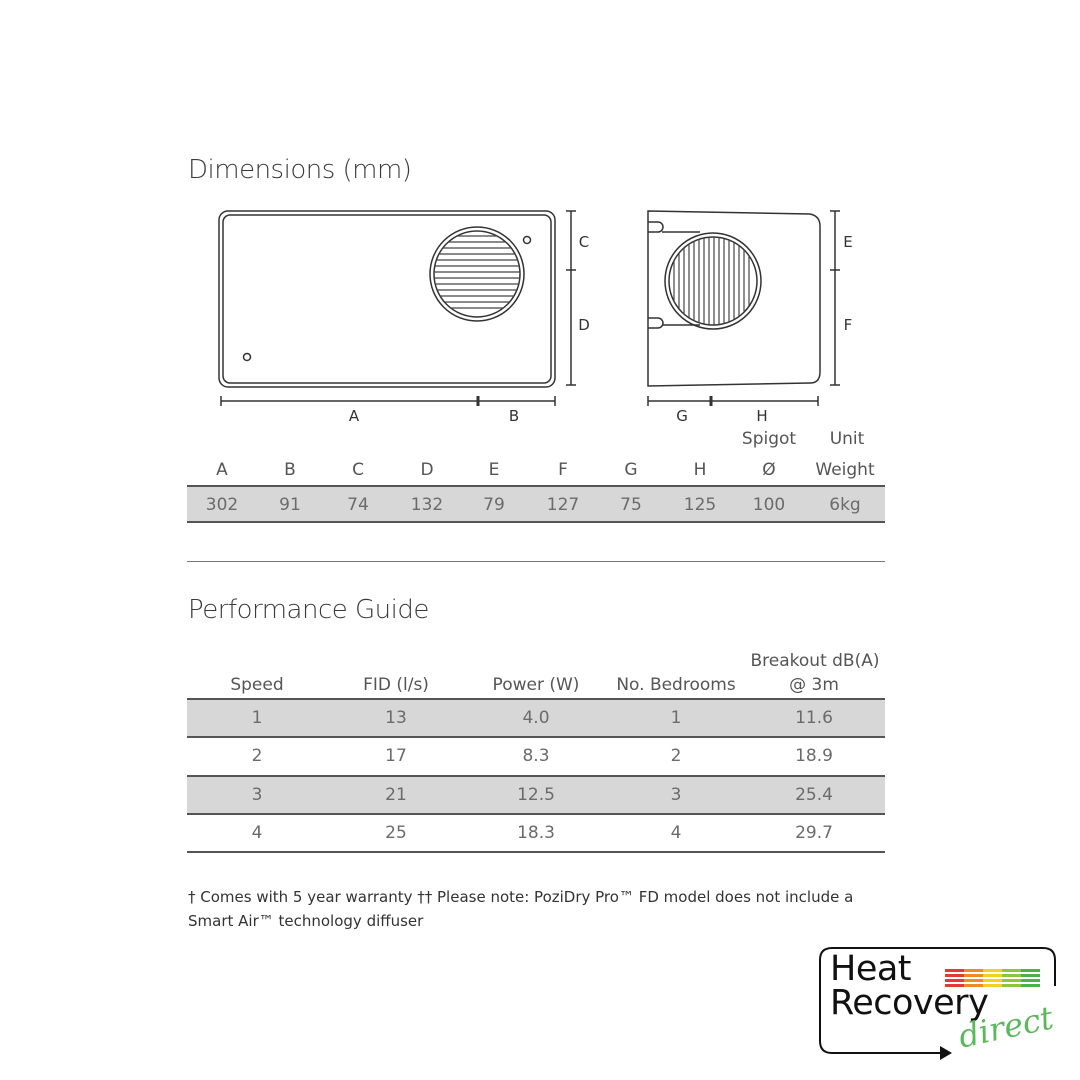 The width and height of the screenshot is (1080, 1080). What do you see at coordinates (814, 832) in the screenshot?
I see `table-cell: 29.7` at bounding box center [814, 832].